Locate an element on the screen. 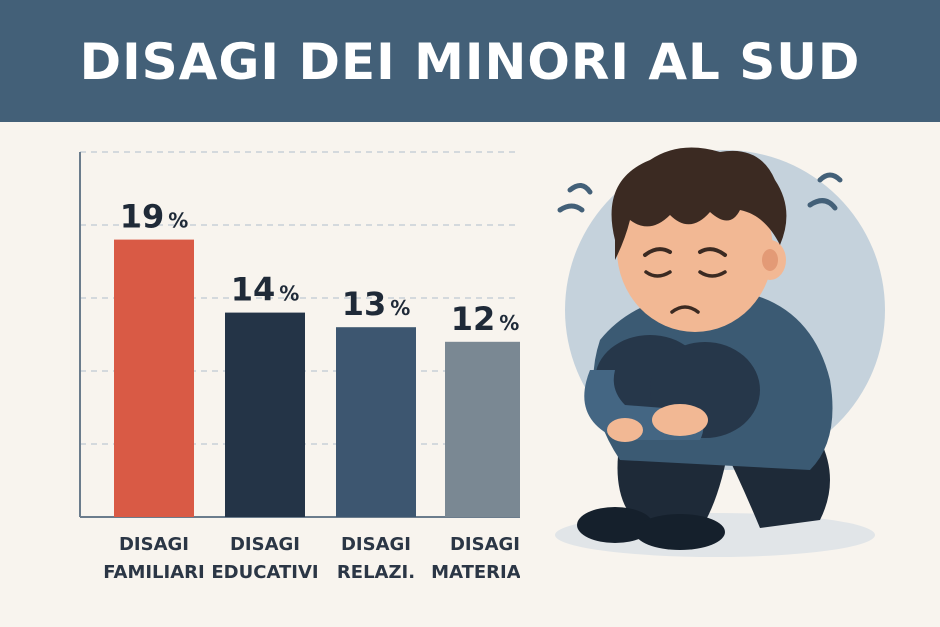  page-title: DISAGI DEI MINORI AL SUD is located at coordinates (470, 62).